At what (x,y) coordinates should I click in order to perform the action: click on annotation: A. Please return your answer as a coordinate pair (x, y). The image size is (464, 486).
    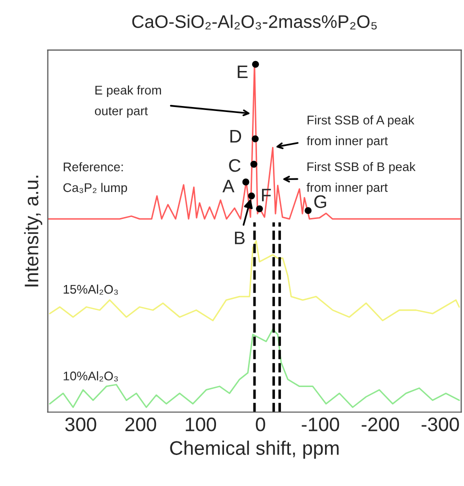
    Looking at the image, I should click on (228, 186).